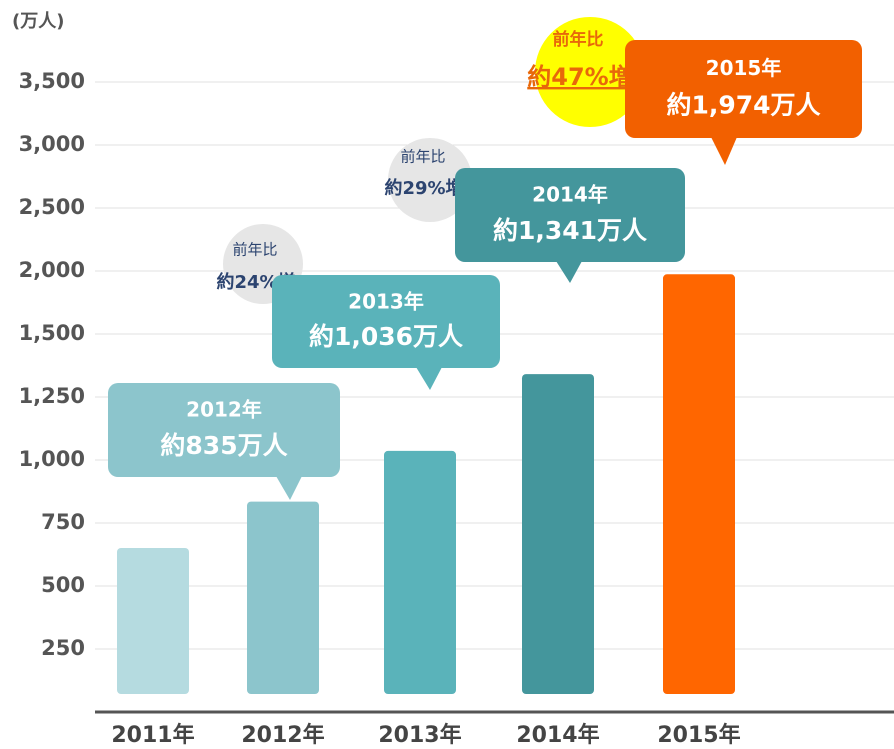 The width and height of the screenshot is (894, 749). I want to click on y-tick-label: 1,000, so click(52, 459).